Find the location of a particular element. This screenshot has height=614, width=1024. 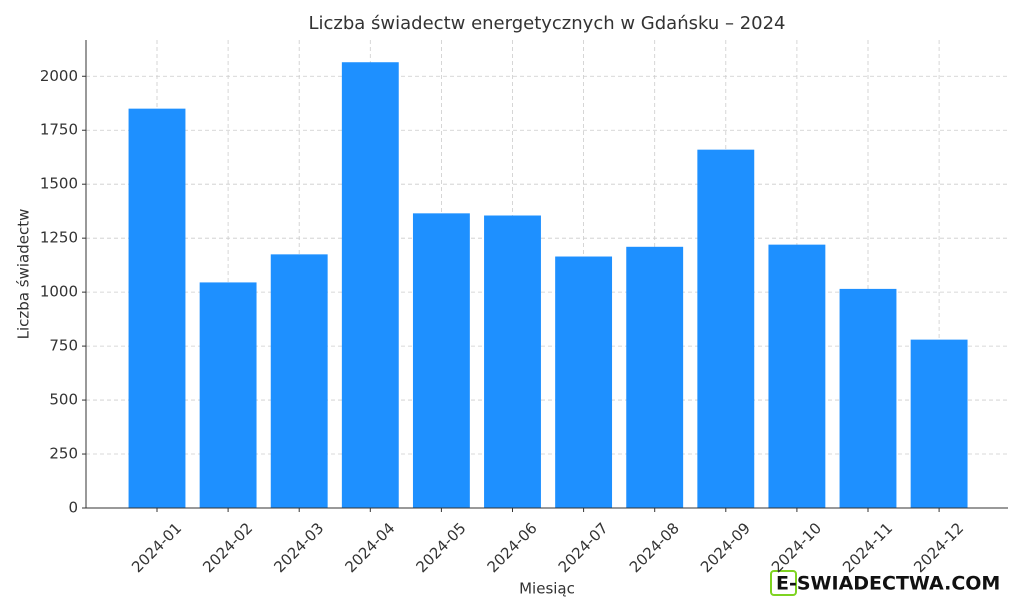

y-axis-label: Liczba świadectw is located at coordinates (24, 274).